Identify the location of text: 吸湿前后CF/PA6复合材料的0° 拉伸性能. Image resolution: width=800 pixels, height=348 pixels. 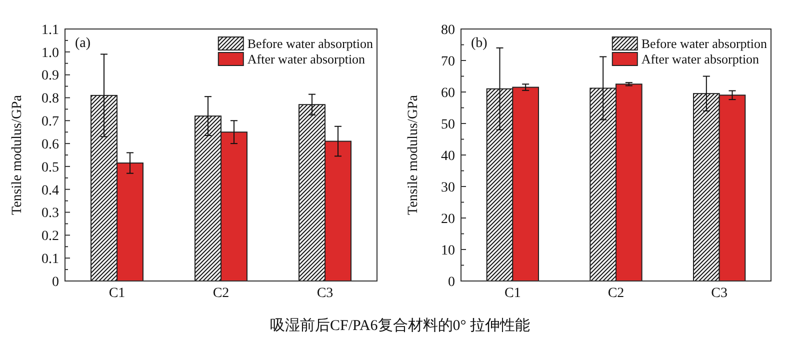
(400, 325).